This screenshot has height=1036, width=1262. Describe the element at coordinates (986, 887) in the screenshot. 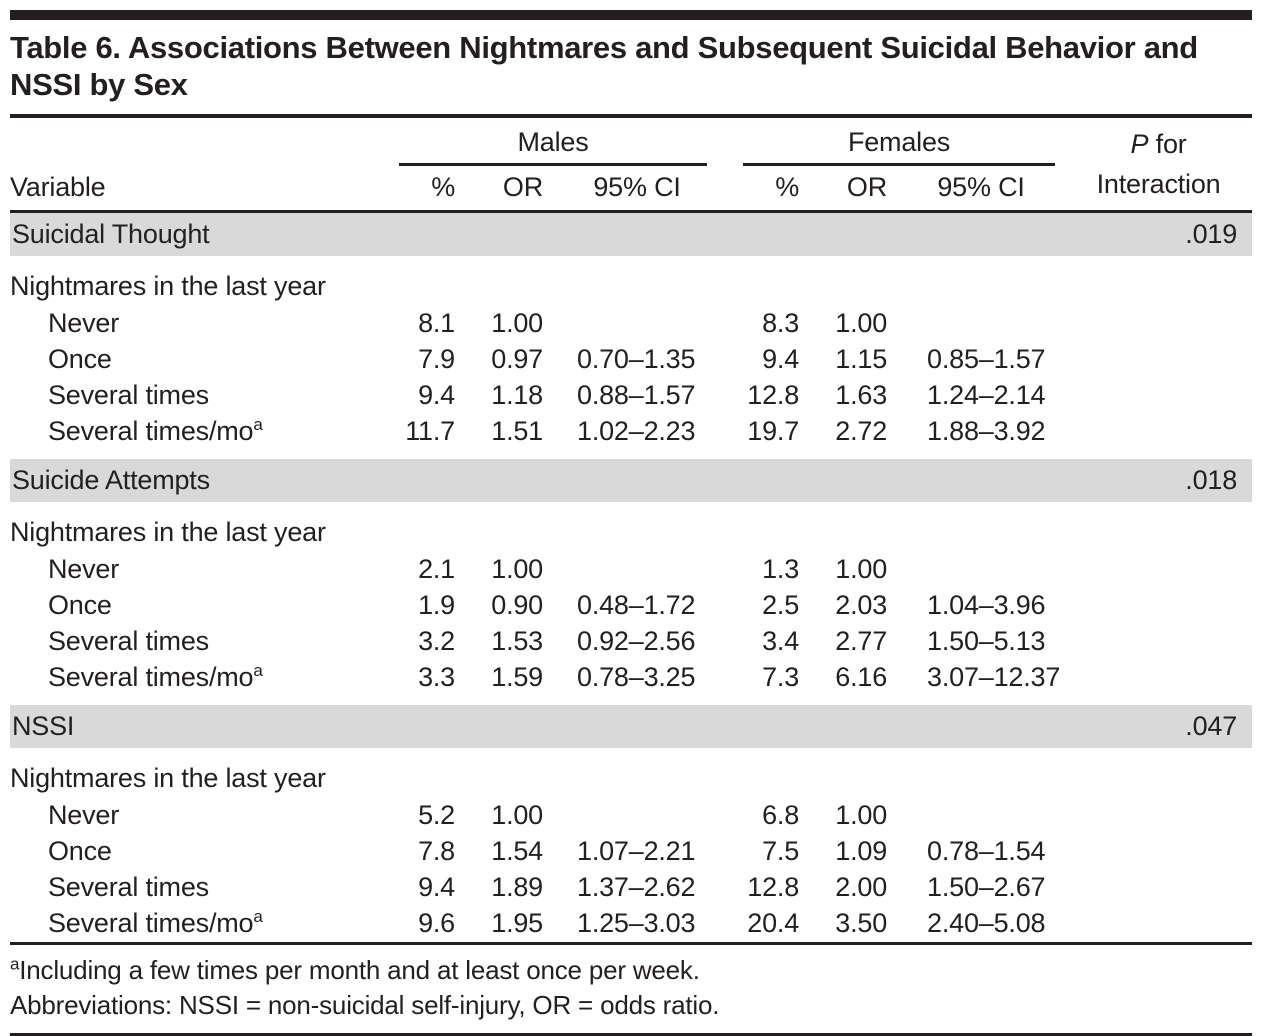

I see `females-ci: 1.50–2.67` at that location.